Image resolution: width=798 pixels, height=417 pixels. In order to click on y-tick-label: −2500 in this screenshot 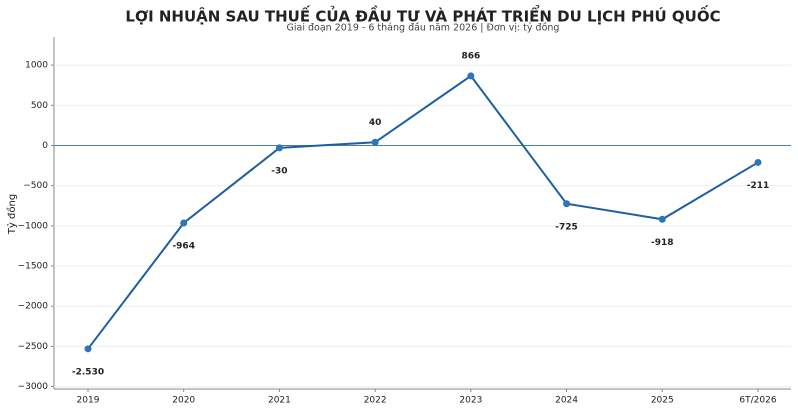, I will do `click(33, 347)`.